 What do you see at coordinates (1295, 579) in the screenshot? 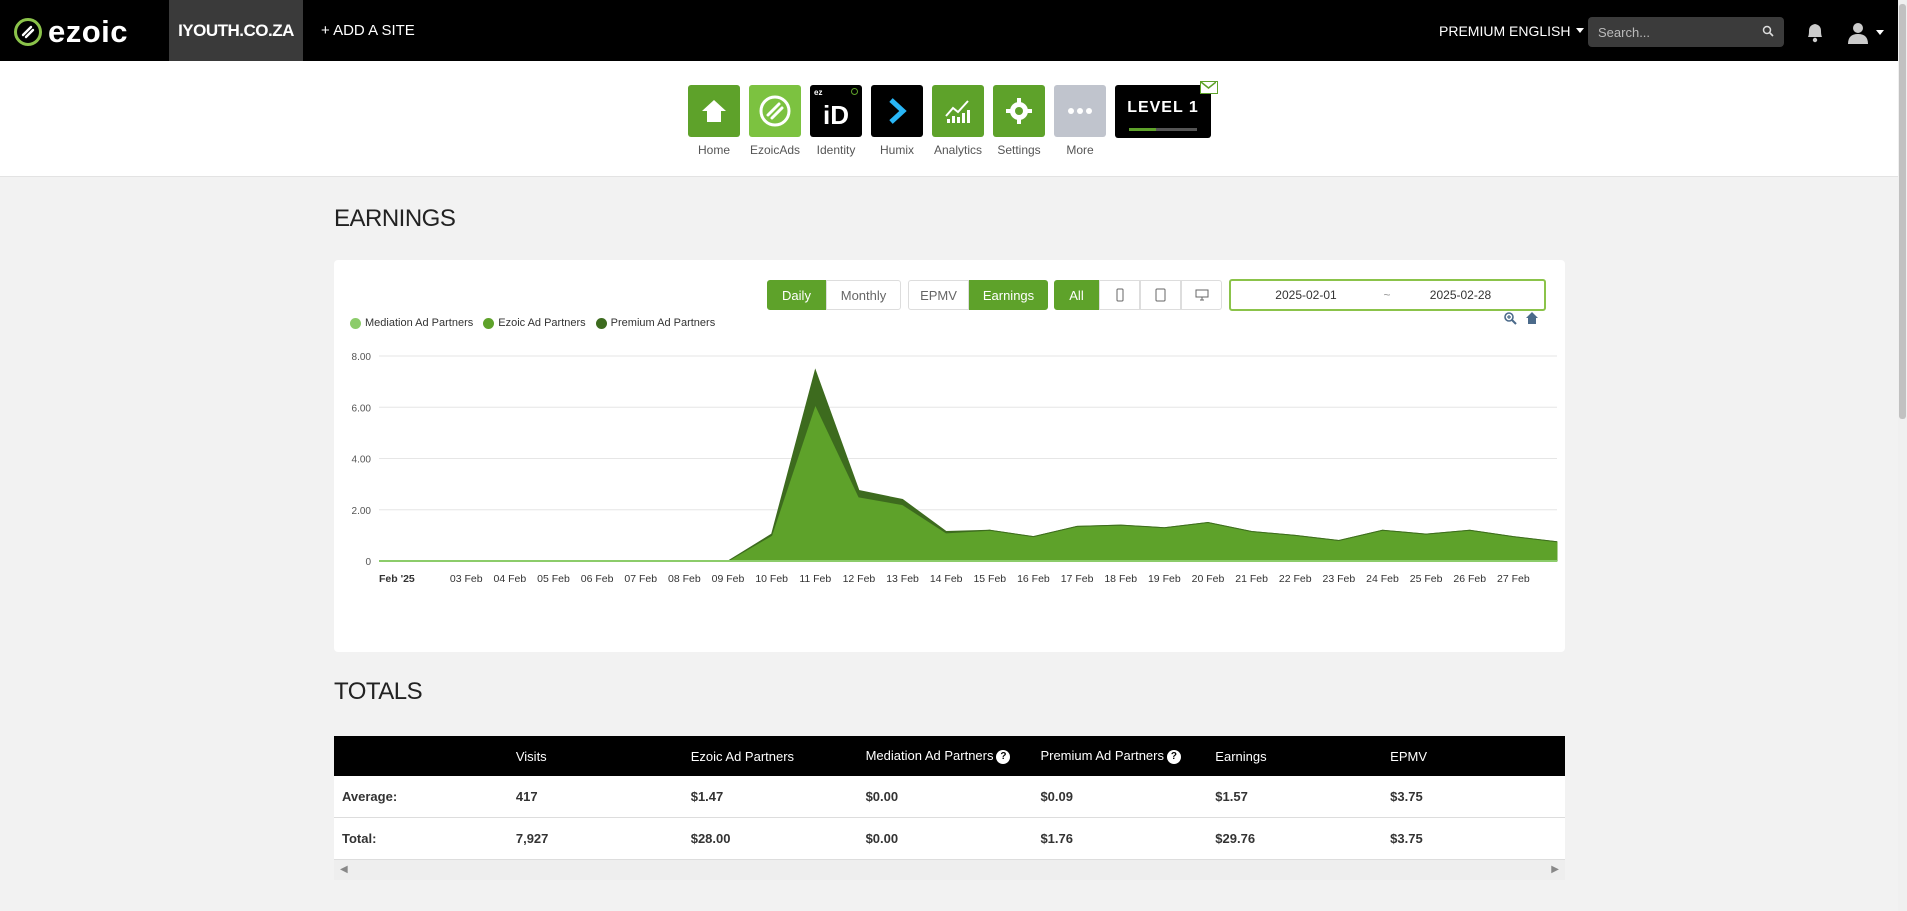
I see `x-tick-label: 22 Feb` at bounding box center [1295, 579].